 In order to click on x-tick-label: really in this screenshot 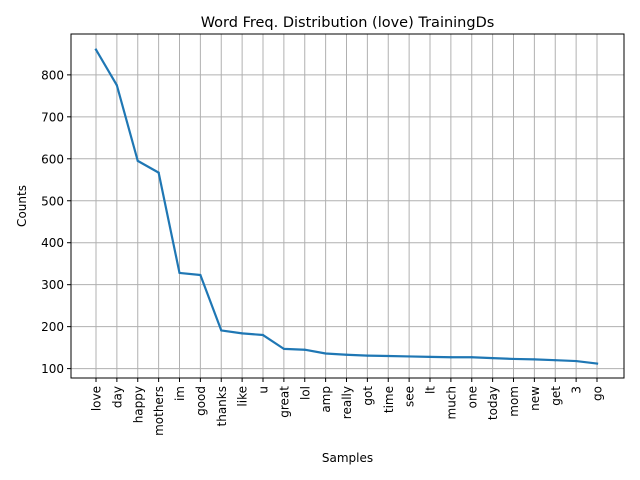, I will do `click(347, 402)`.